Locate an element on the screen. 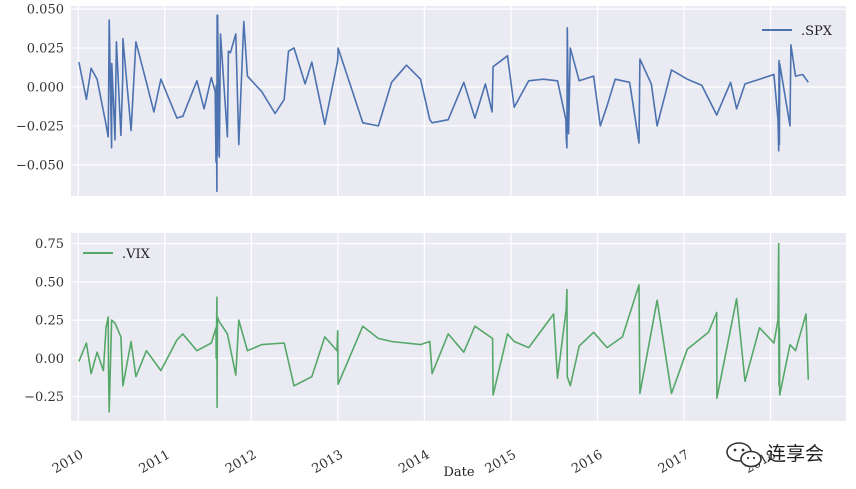 Image resolution: width=856 pixels, height=489 pixels. x-tick-label: 2011 is located at coordinates (155, 462).